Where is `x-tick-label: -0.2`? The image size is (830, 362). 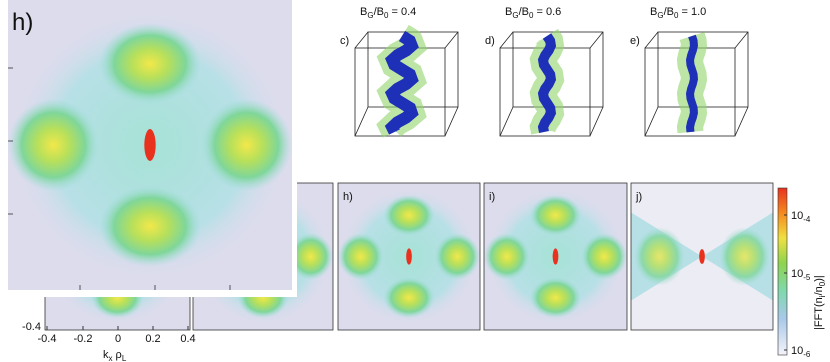
x-tick-label: -0.2 is located at coordinates (83, 339).